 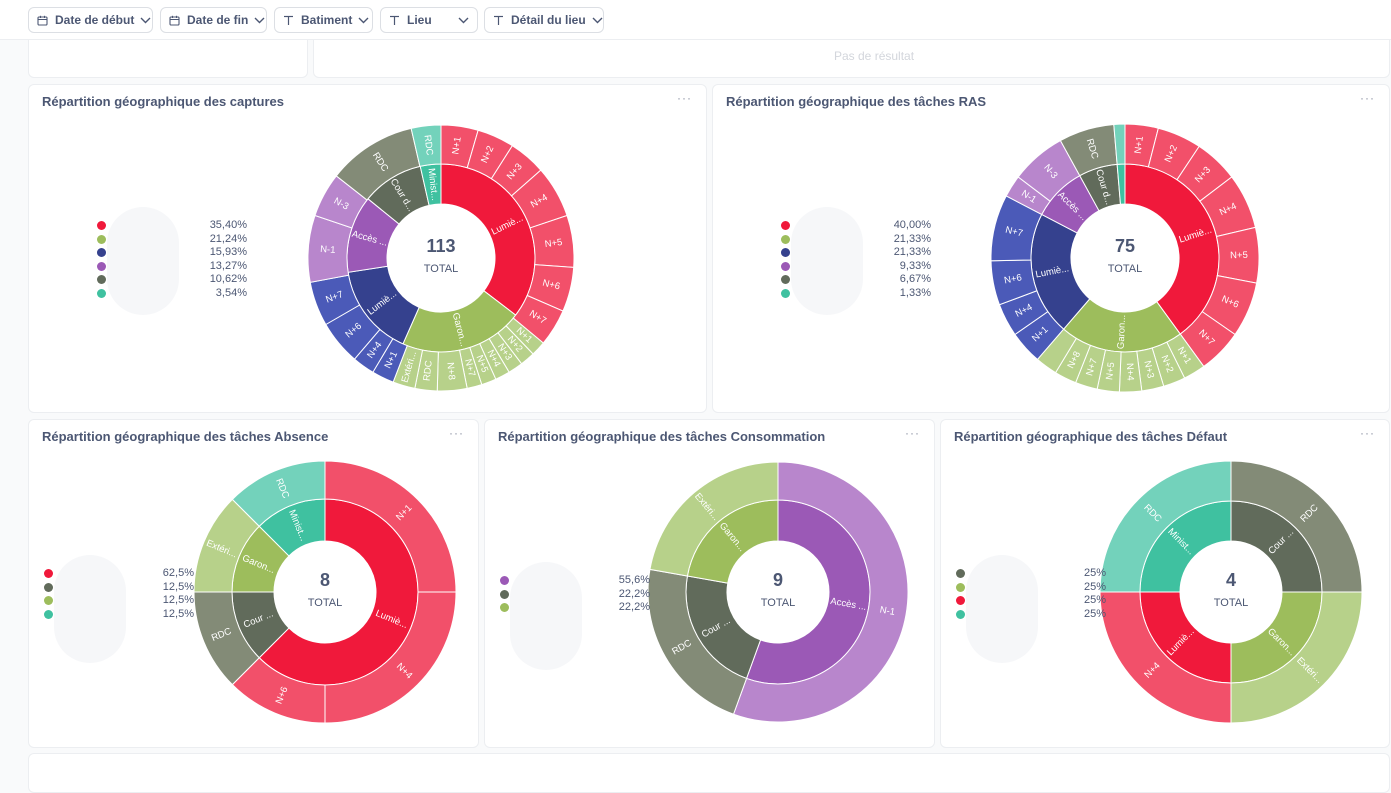 I want to click on total-value: 8, so click(x=325, y=580).